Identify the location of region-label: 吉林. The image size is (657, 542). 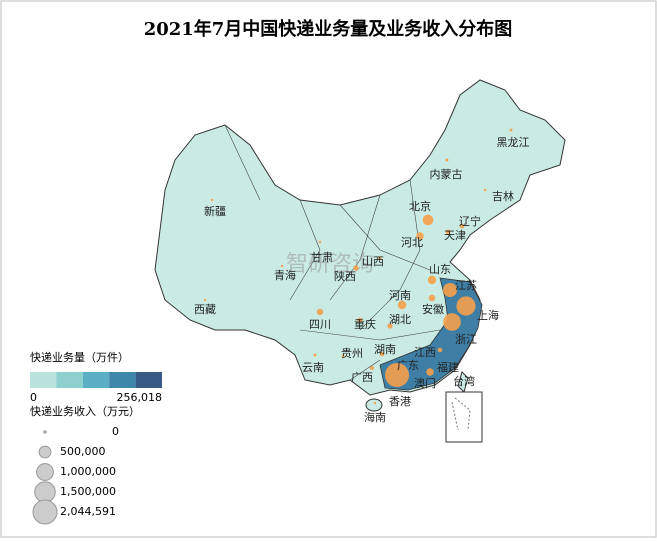
(503, 196).